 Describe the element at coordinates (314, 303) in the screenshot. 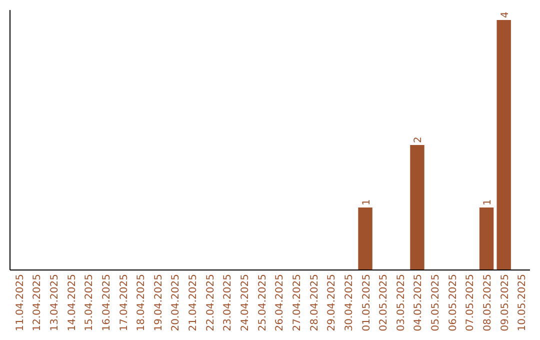

I see `x-tick-label: 28.04.2025` at that location.